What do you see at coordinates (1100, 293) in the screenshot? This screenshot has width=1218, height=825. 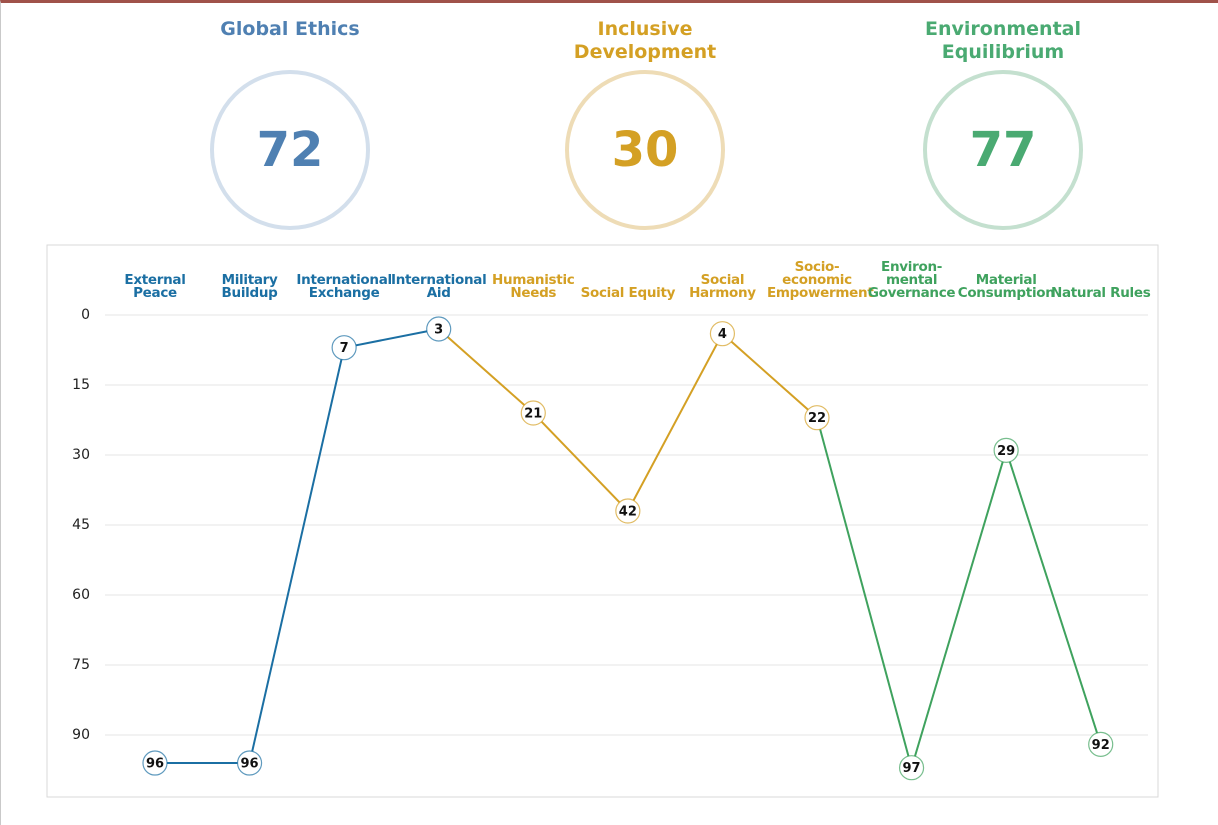 I see `x-category-label: Natural Rules` at bounding box center [1100, 293].